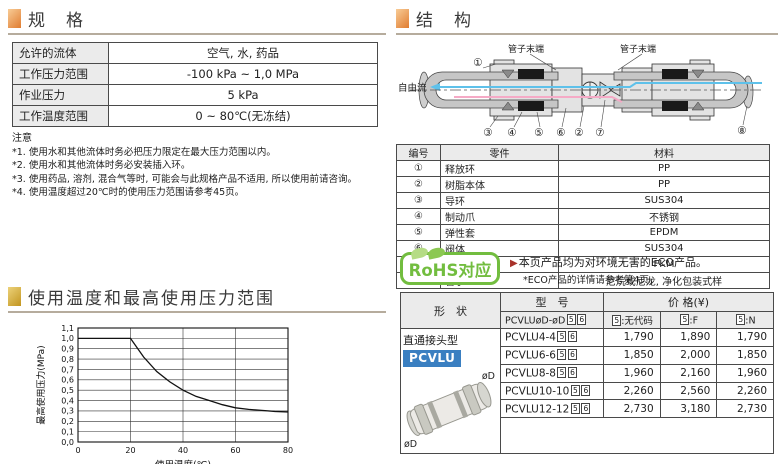 The width and height of the screenshot is (784, 464). Describe the element at coordinates (499, 200) in the screenshot. I see `part-name: 导环` at that location.